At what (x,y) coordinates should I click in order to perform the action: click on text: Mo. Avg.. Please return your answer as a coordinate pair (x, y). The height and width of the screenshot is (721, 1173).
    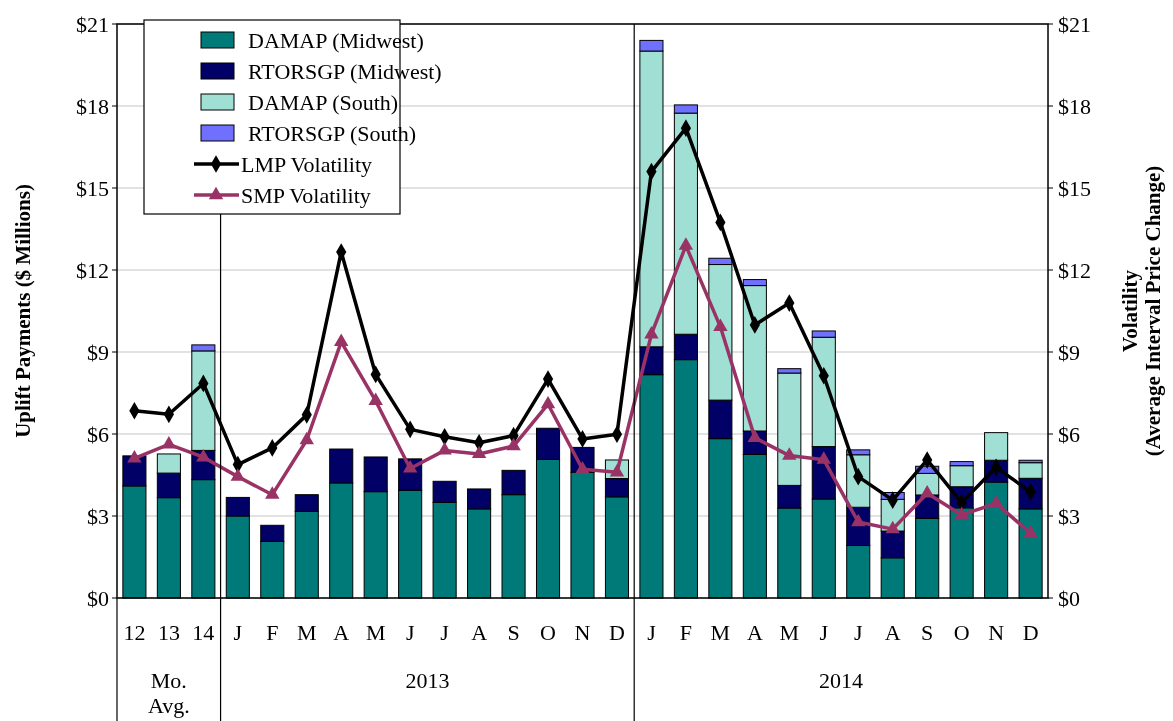
    Looking at the image, I should click on (168, 692).